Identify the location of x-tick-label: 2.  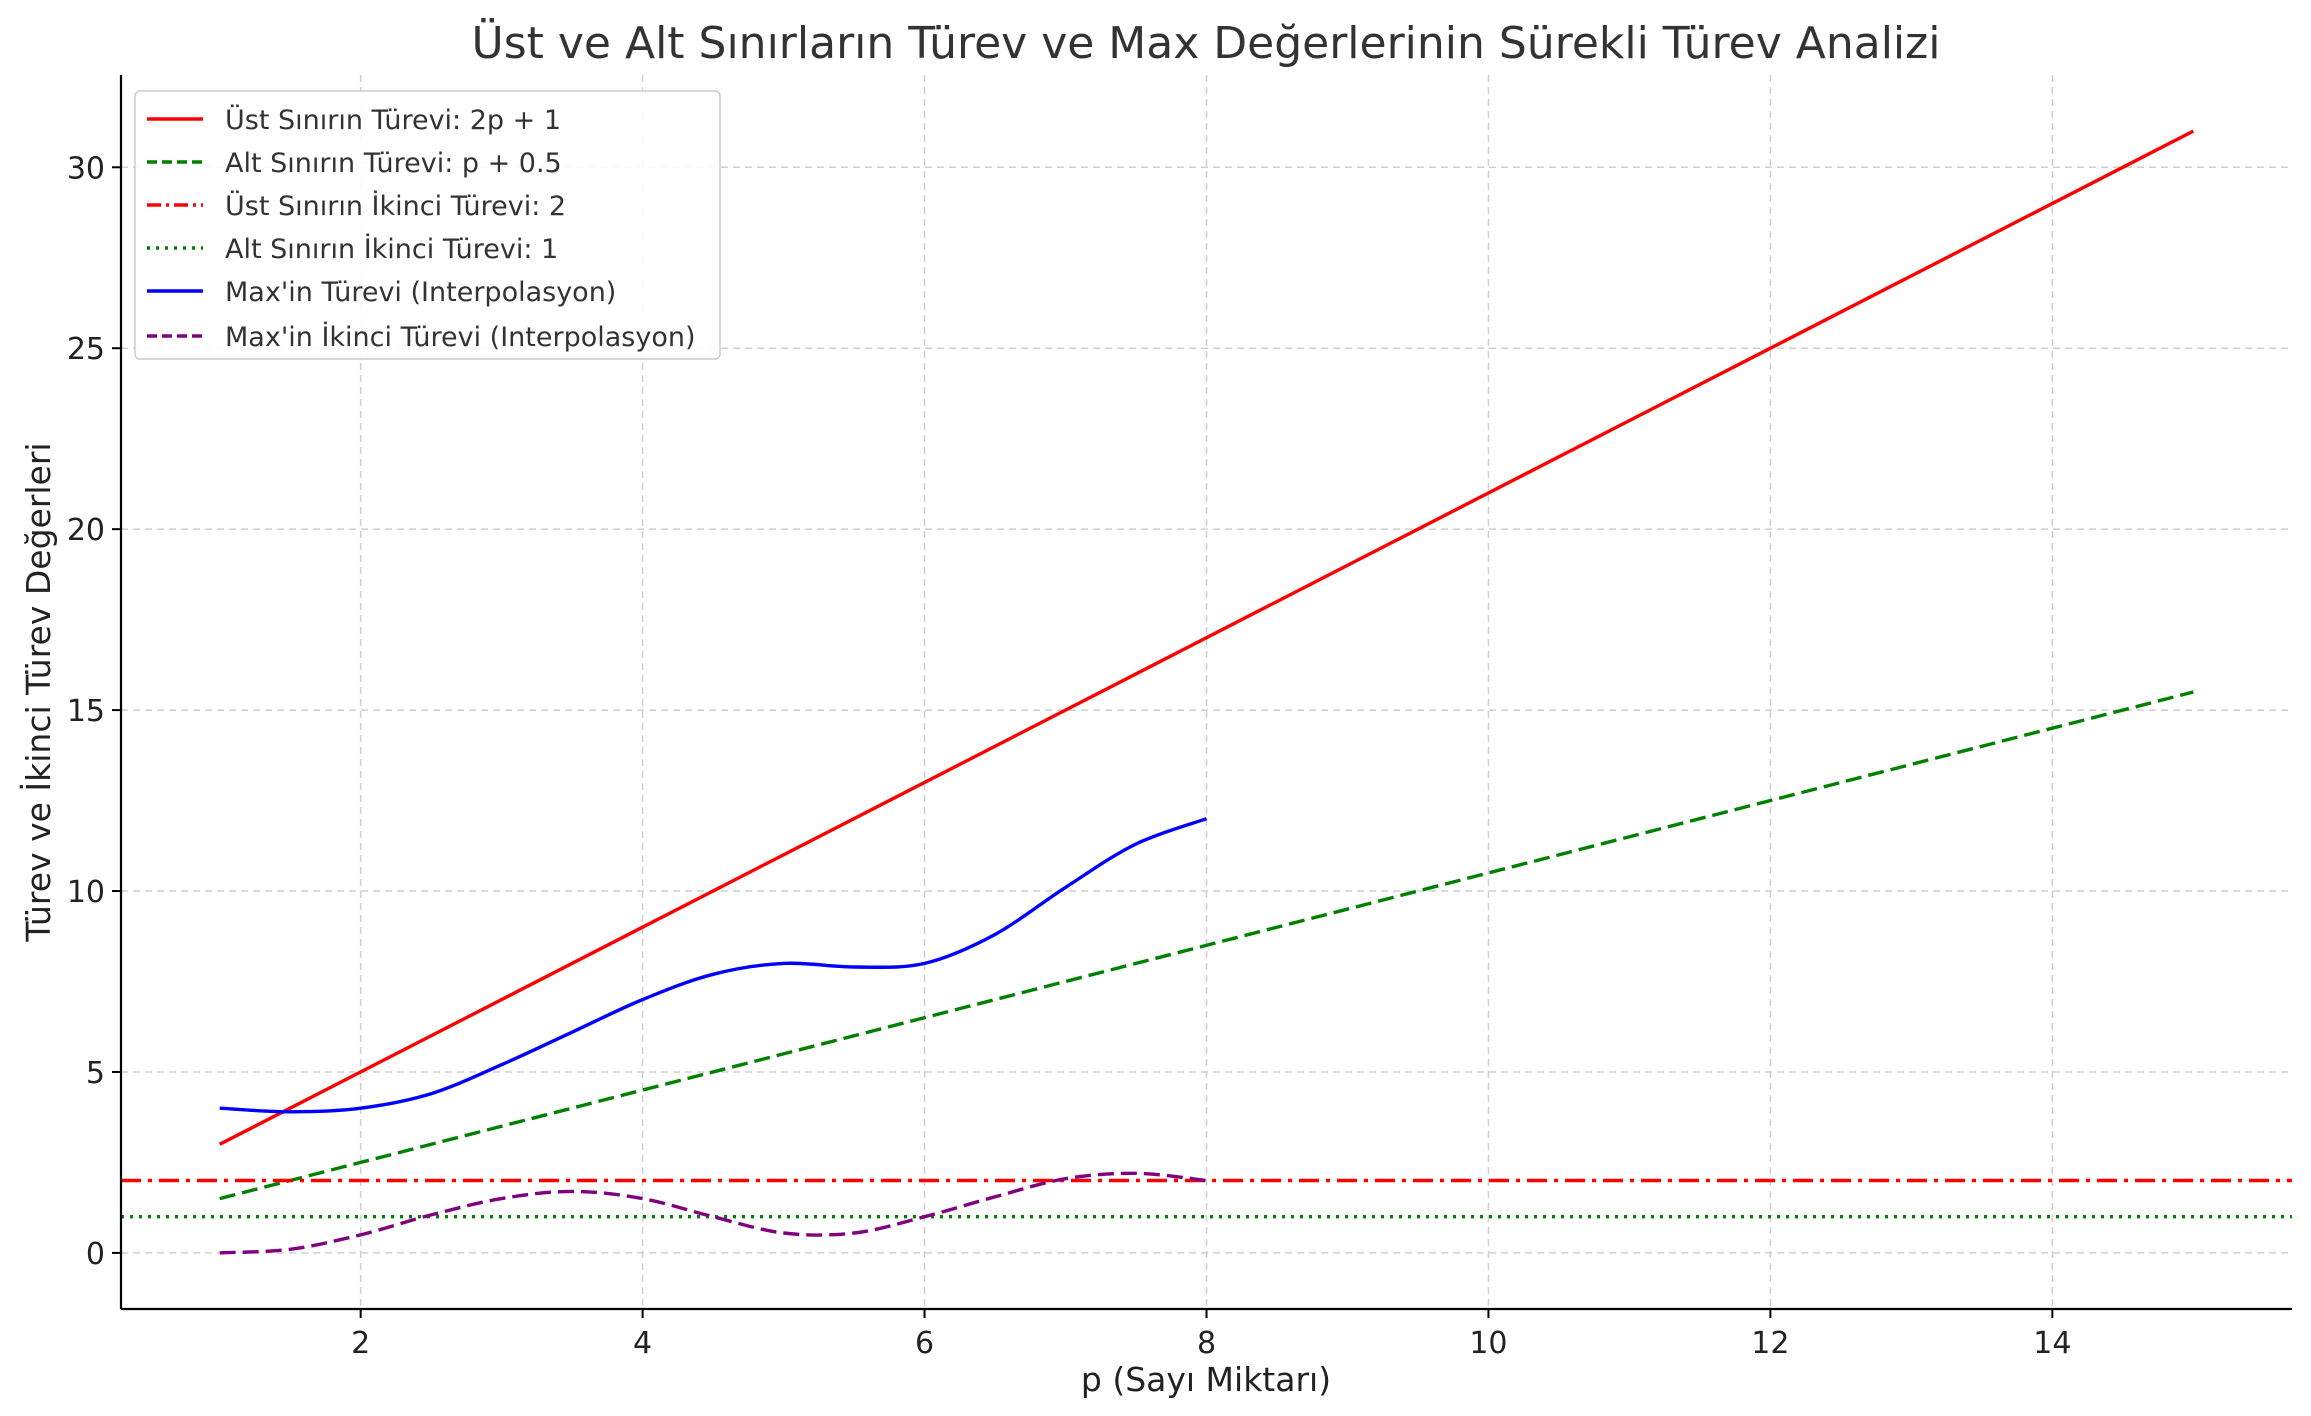
(360, 1343).